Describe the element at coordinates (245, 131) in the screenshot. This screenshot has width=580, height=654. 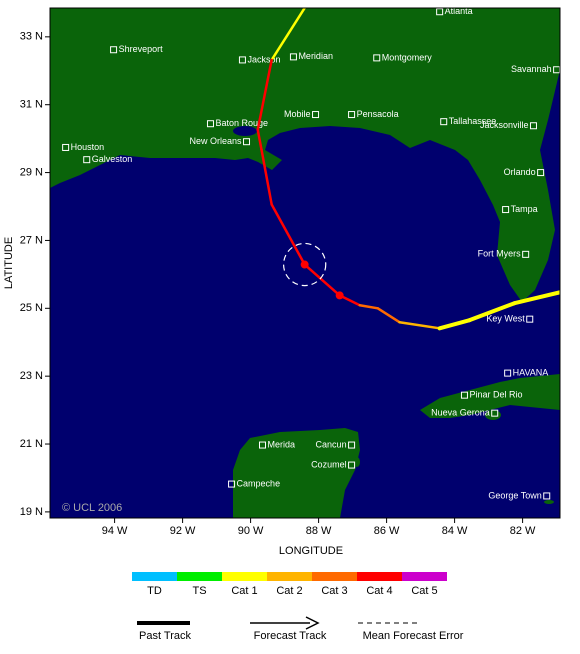
I see `lake` at that location.